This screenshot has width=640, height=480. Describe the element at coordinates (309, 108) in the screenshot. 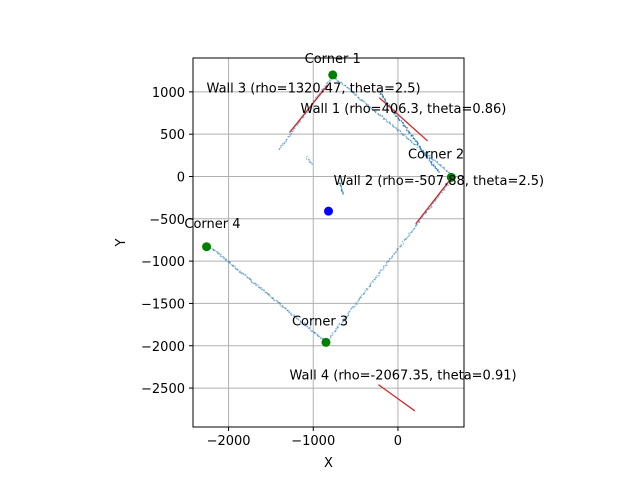

I see `wall-line` at that location.